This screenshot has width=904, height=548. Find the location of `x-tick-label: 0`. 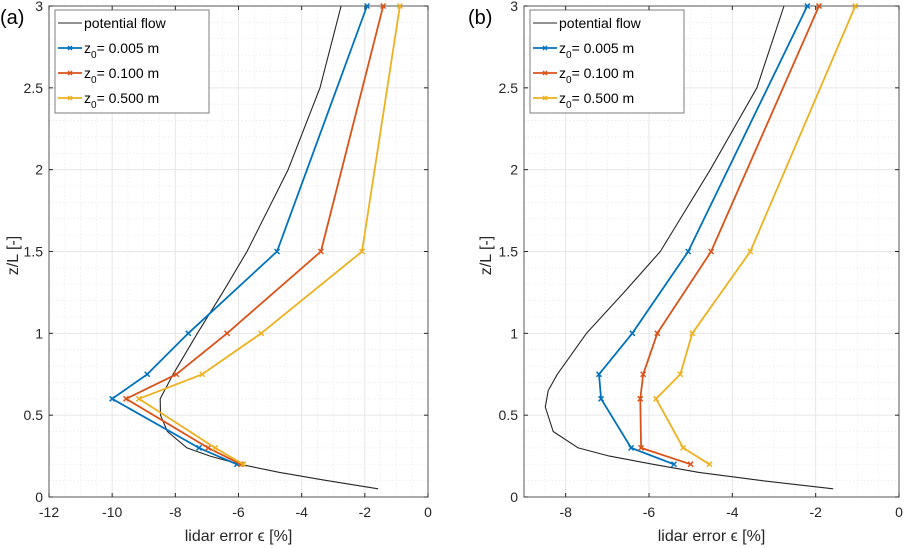

x-tick-label: 0 is located at coordinates (428, 512).